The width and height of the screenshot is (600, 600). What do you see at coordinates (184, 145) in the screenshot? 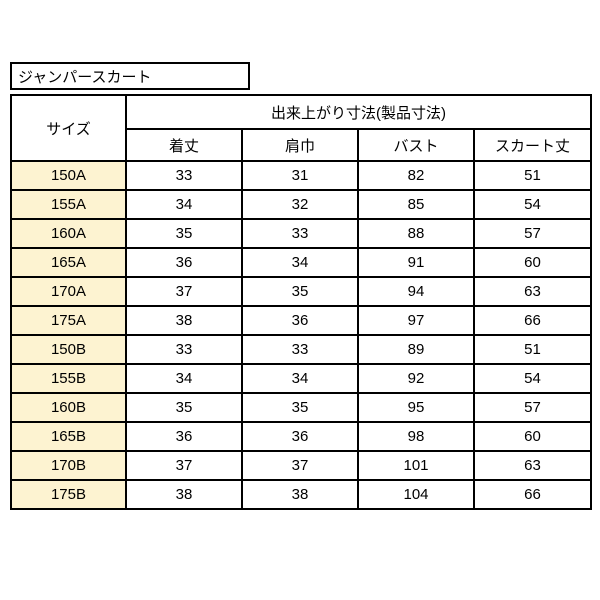
I see `column-header-body-length: 着丈` at bounding box center [184, 145].